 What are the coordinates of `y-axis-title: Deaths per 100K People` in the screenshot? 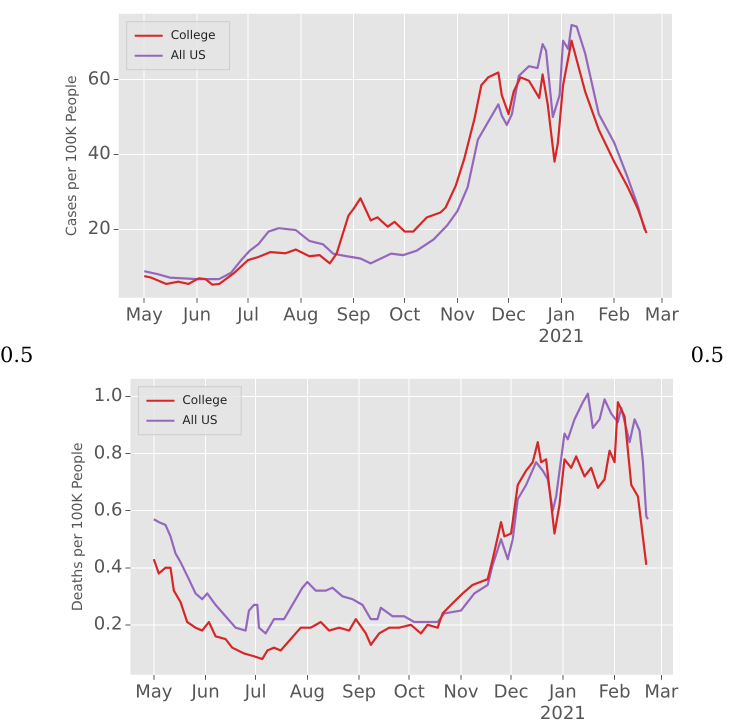 It's located at (78, 527).